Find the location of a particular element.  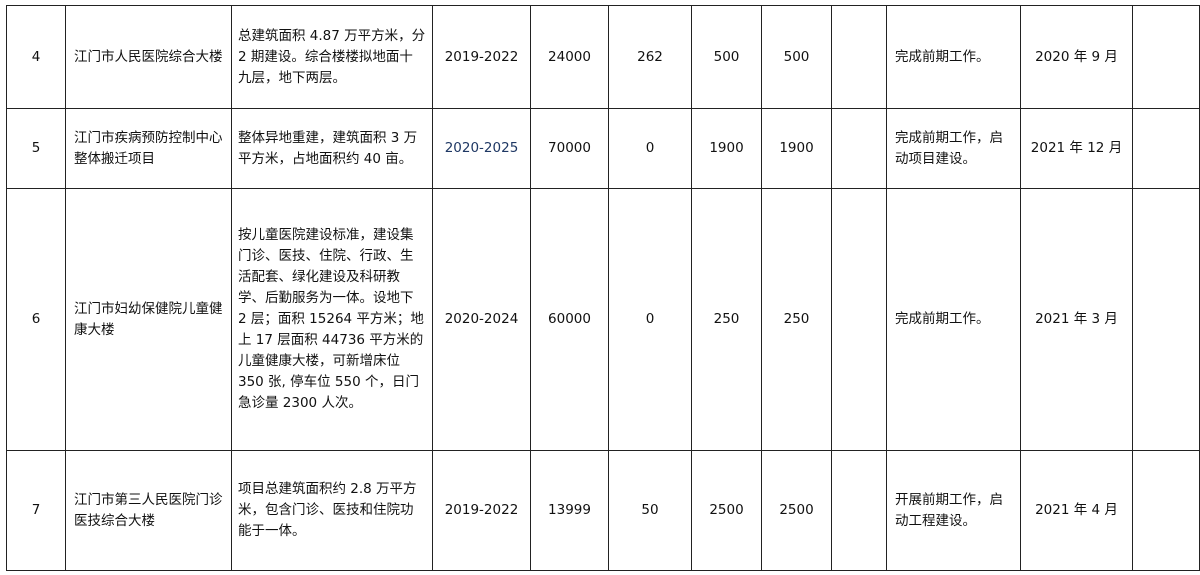

total-investment: 24000 is located at coordinates (569, 57).